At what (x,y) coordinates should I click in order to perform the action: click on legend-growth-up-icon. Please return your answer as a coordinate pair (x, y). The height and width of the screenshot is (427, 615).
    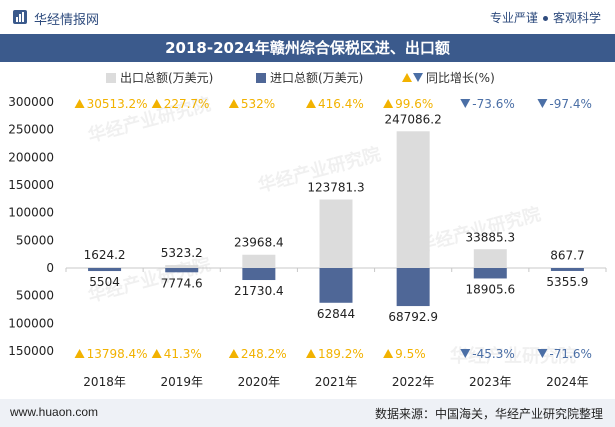
    Looking at the image, I should click on (407, 77).